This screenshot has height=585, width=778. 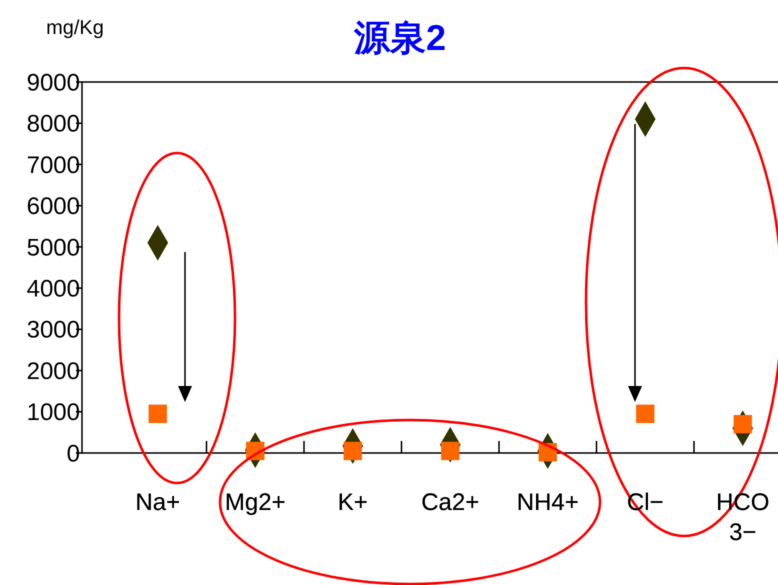 What do you see at coordinates (73, 454) in the screenshot?
I see `y-tick-label: 0` at bounding box center [73, 454].